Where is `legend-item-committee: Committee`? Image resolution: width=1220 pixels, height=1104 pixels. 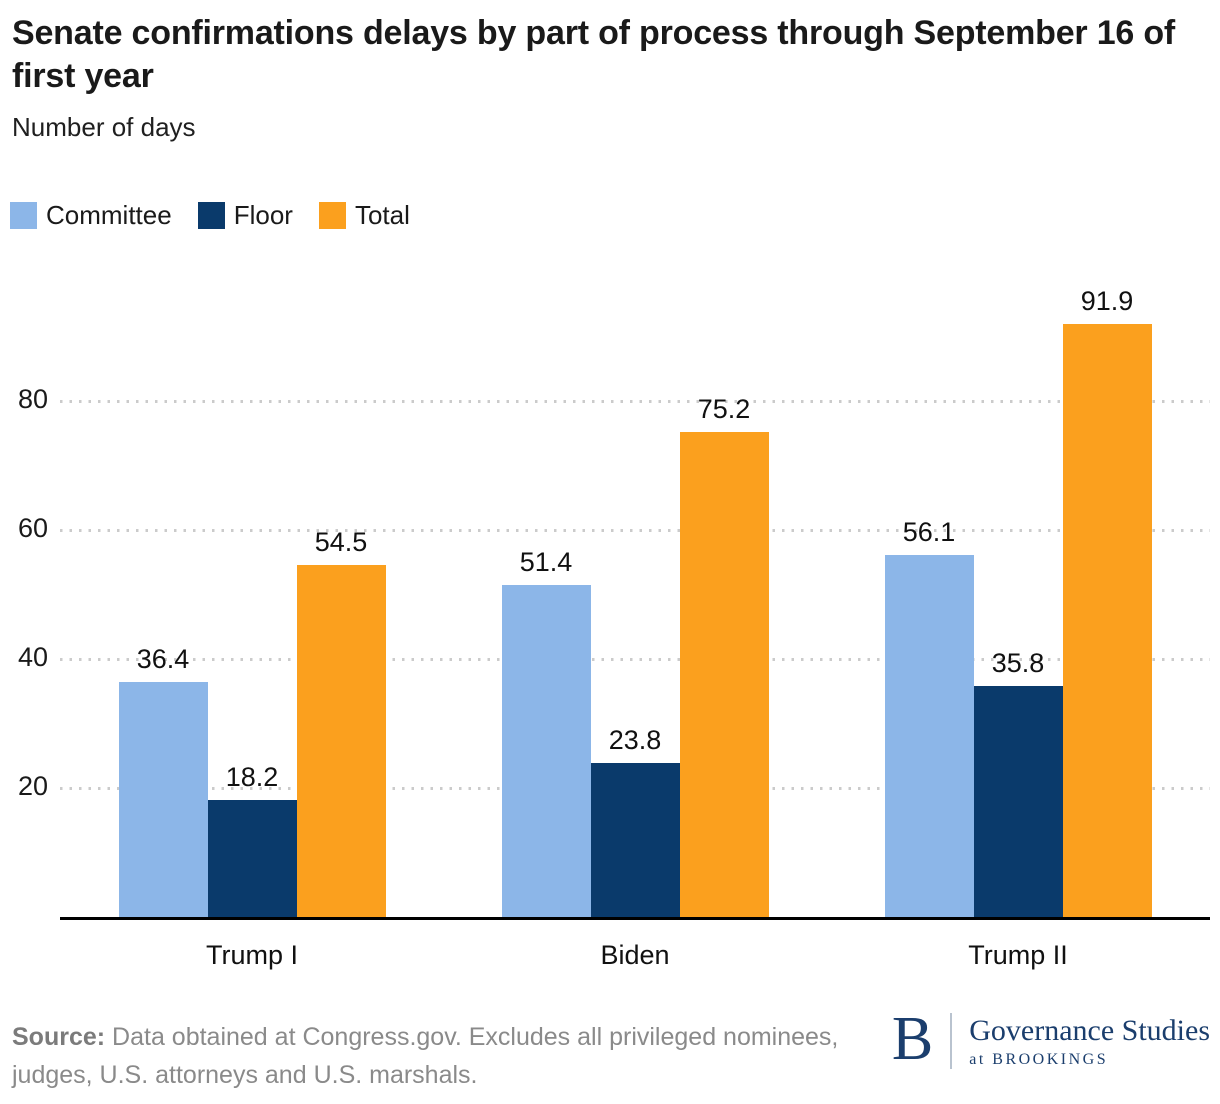
legend-item-committee: Committee is located at coordinates (91, 215).